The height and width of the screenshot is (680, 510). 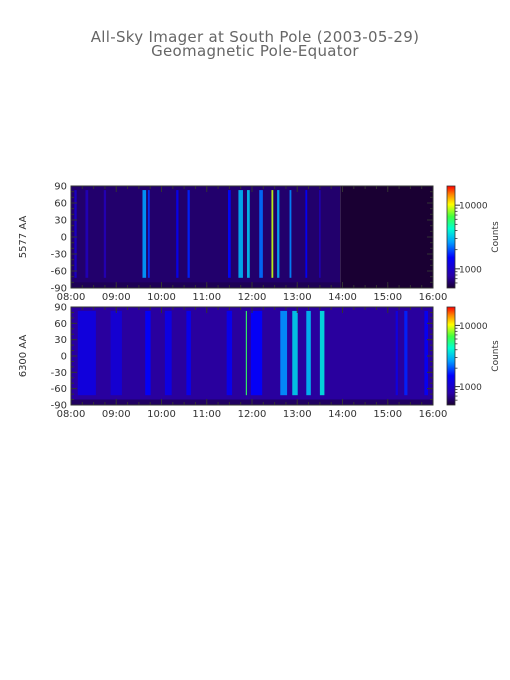 What do you see at coordinates (206, 285) in the screenshot?
I see `heatmap-horizon` at bounding box center [206, 285].